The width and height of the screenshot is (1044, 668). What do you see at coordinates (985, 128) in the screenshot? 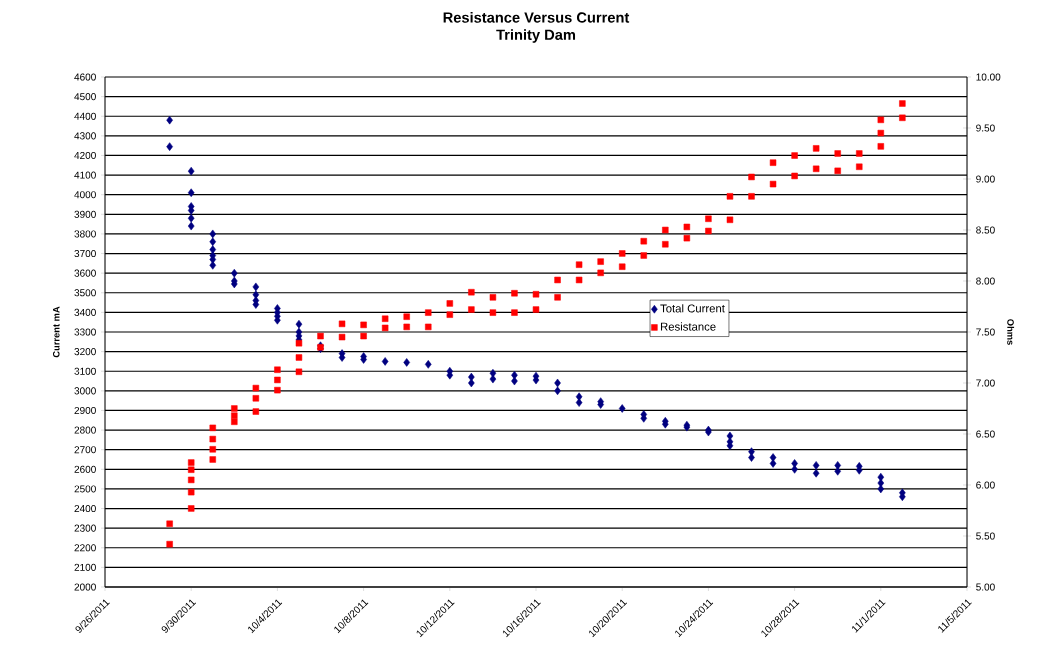
I see `y2-tick-label: 9.50` at bounding box center [985, 128].